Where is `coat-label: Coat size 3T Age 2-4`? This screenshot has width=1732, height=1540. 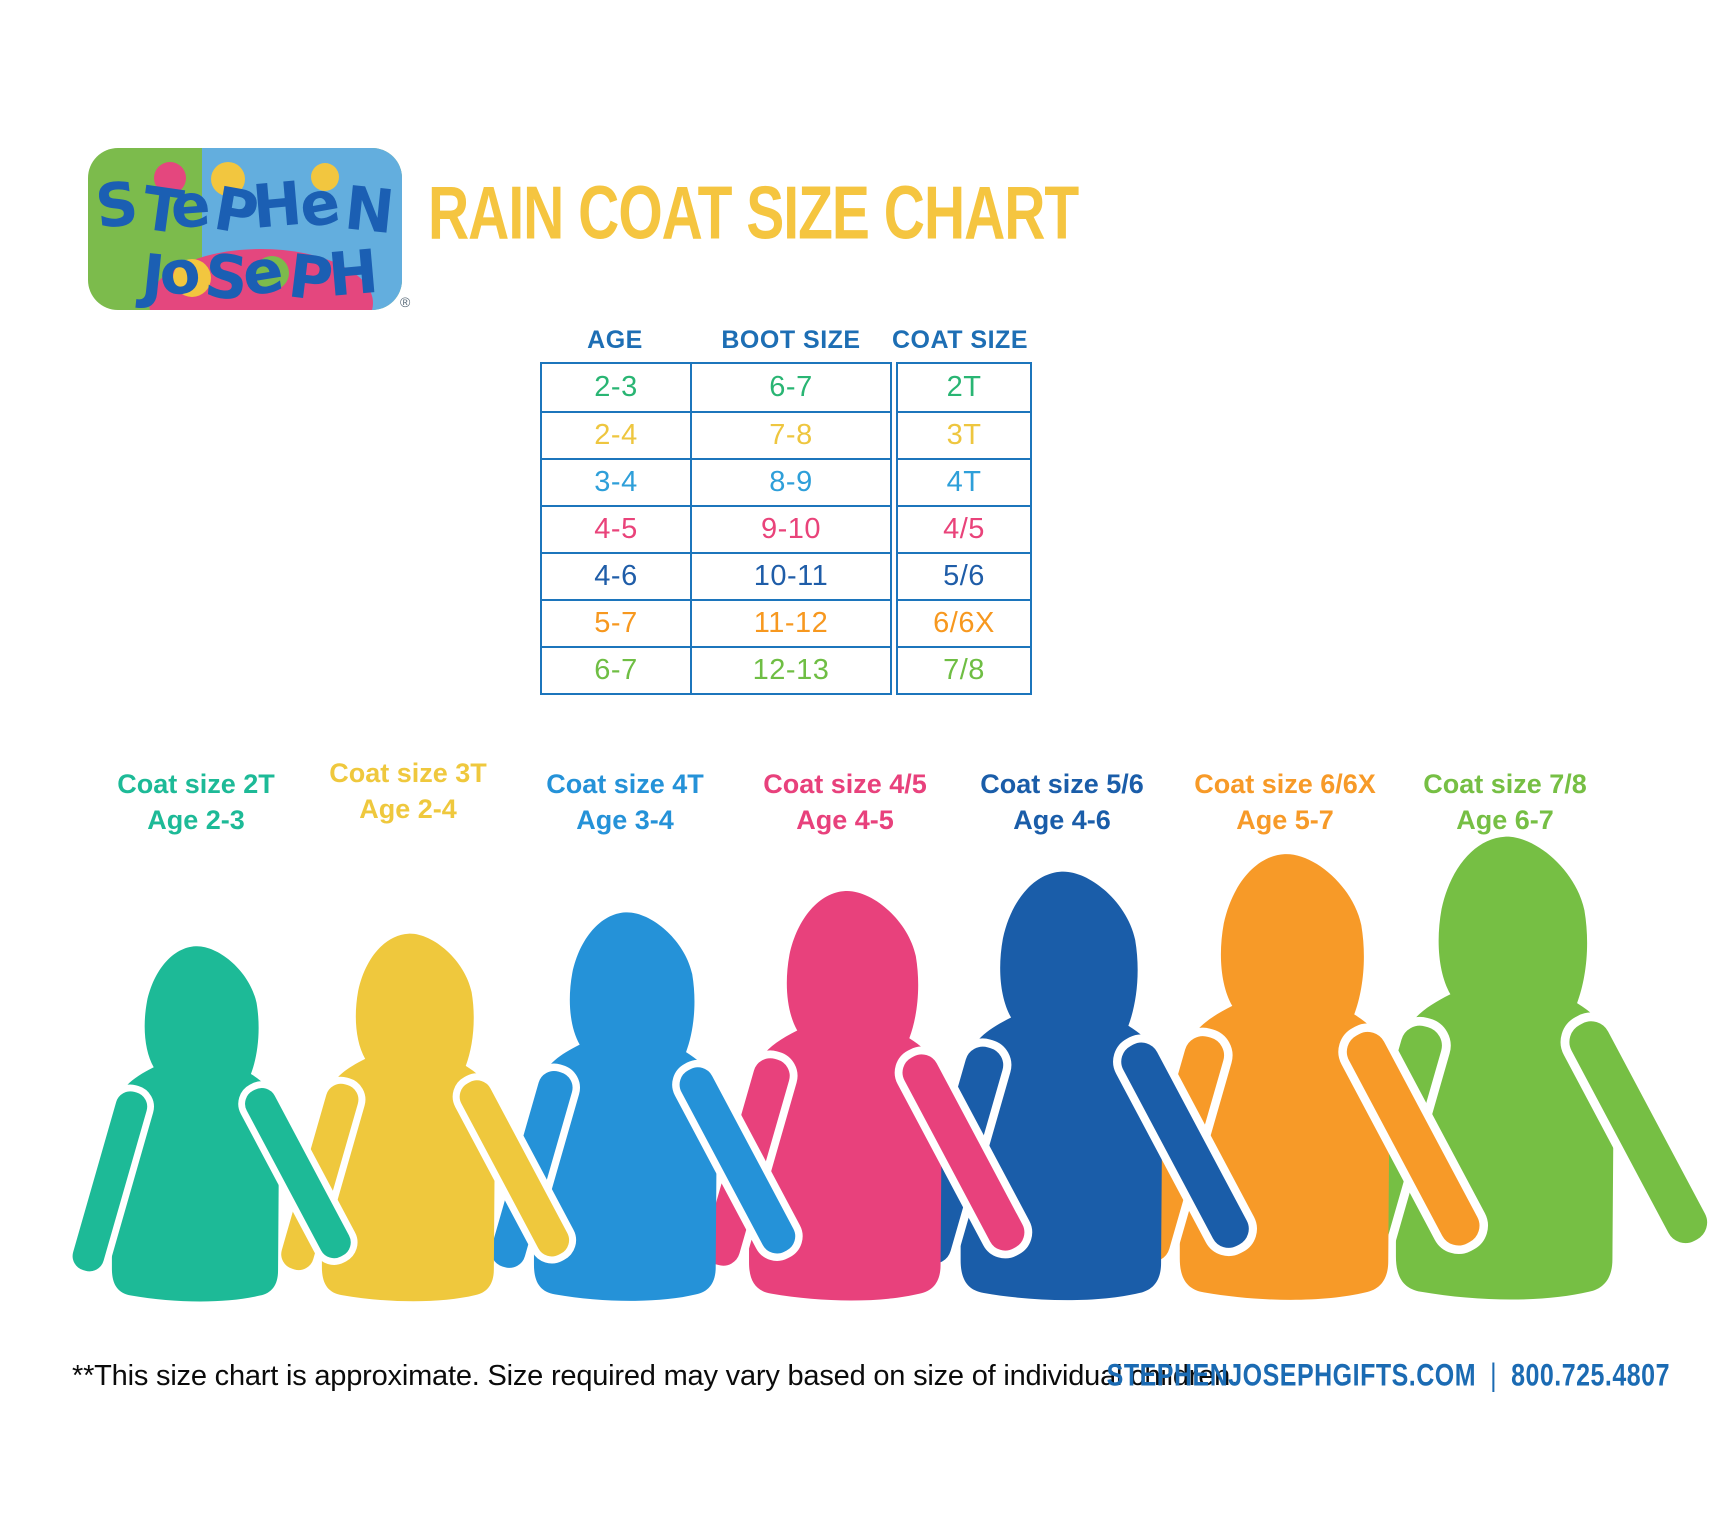
coat-label: Coat size 3T Age 2-4 is located at coordinates (408, 791).